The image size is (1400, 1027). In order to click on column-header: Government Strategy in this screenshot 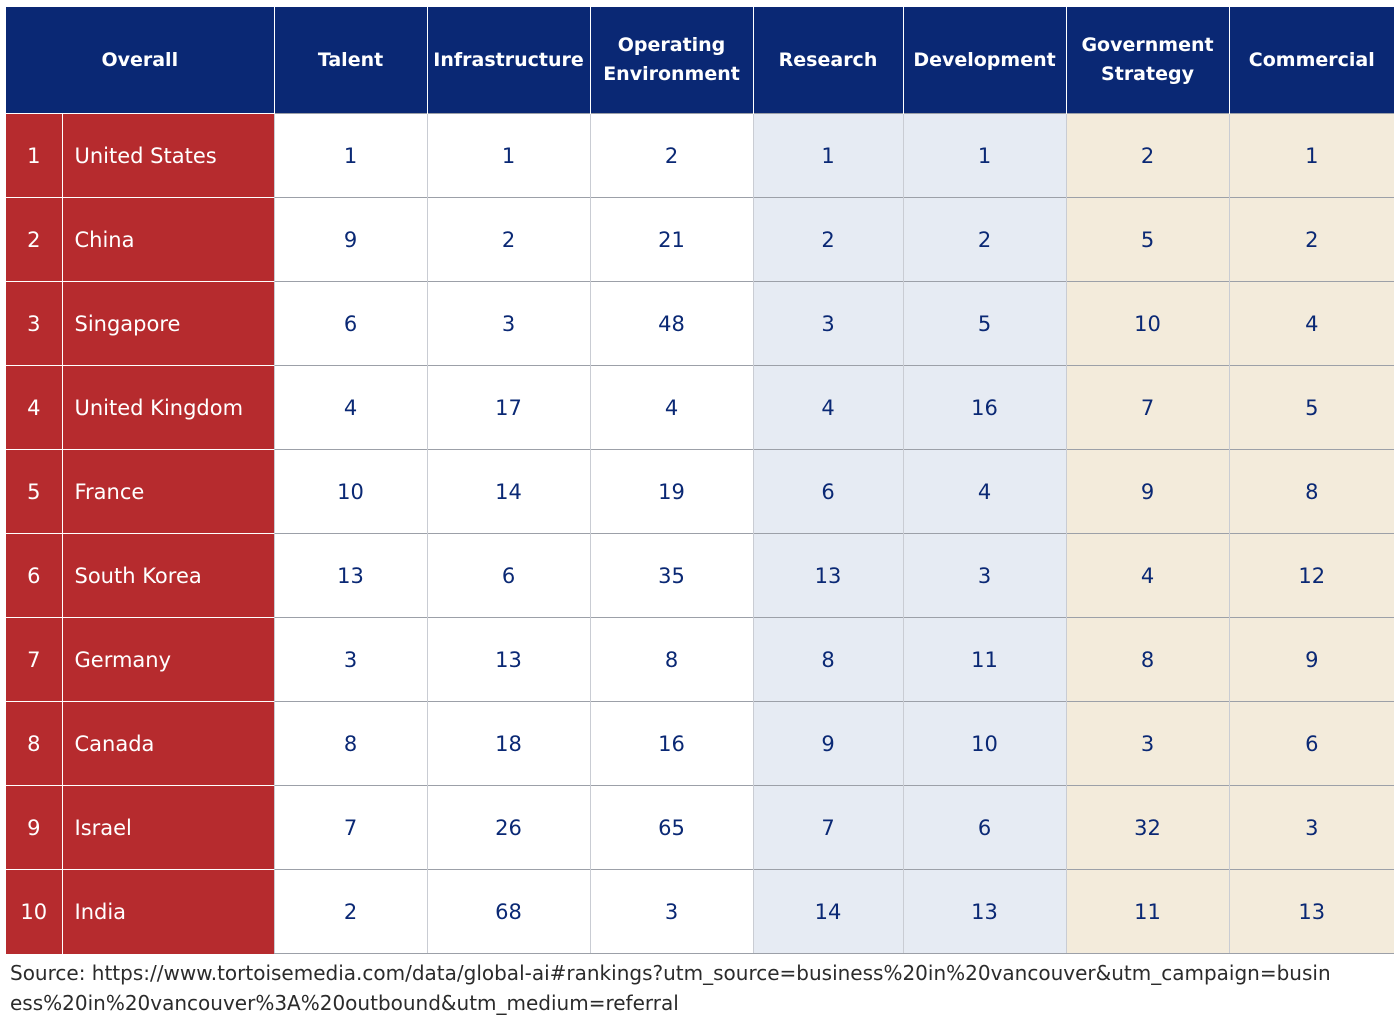, I will do `click(1147, 60)`.